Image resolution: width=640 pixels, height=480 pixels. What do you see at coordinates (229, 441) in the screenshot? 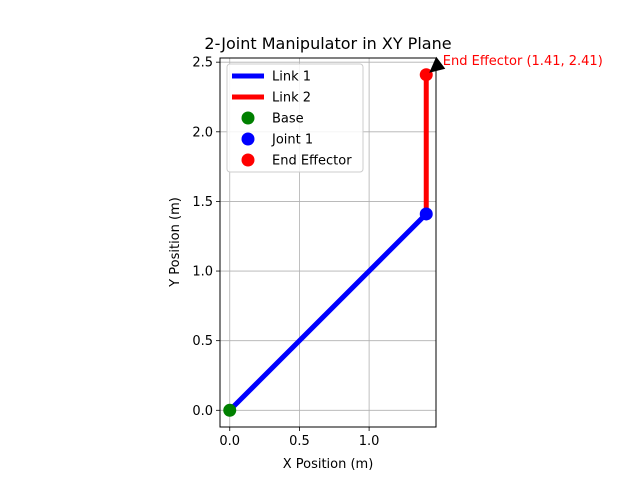
I see `x-tick-label: 0.0` at bounding box center [229, 441].